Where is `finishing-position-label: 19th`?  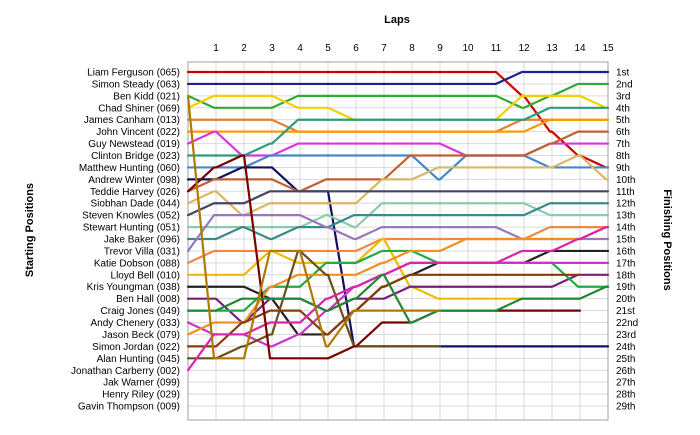
finishing-position-label: 19th is located at coordinates (625, 287).